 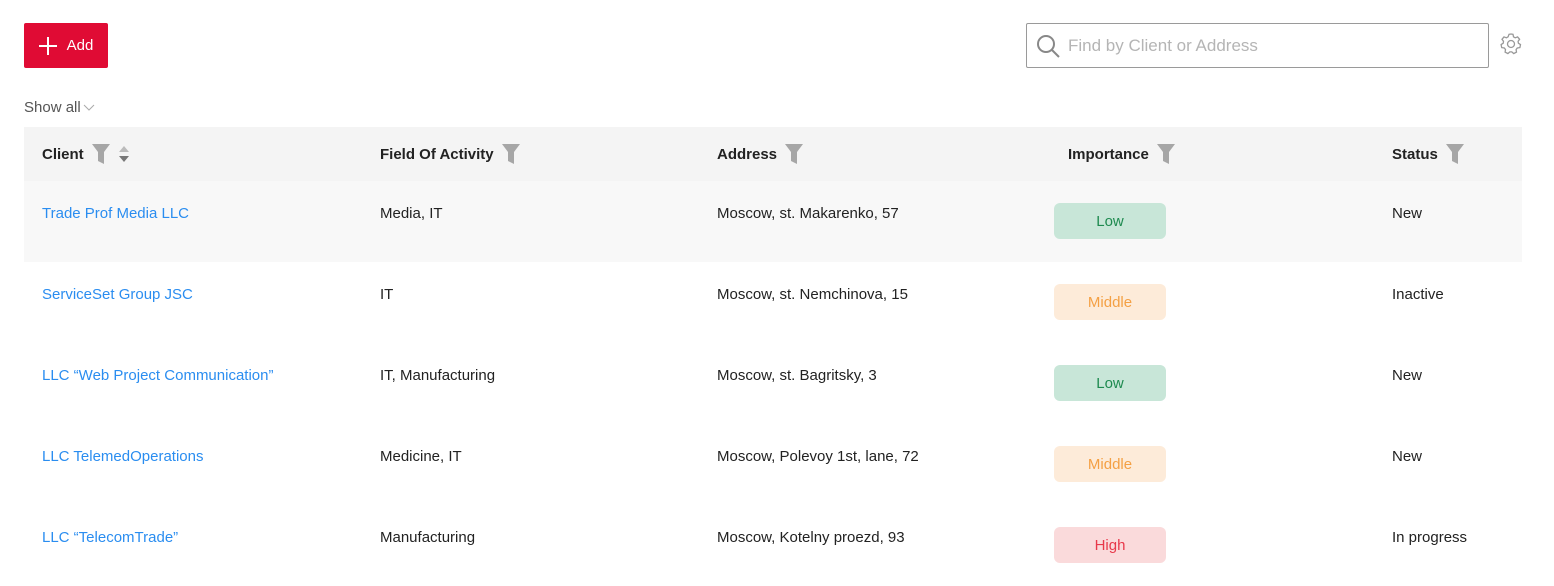 I want to click on column-header-status: Status, so click(x=1448, y=154).